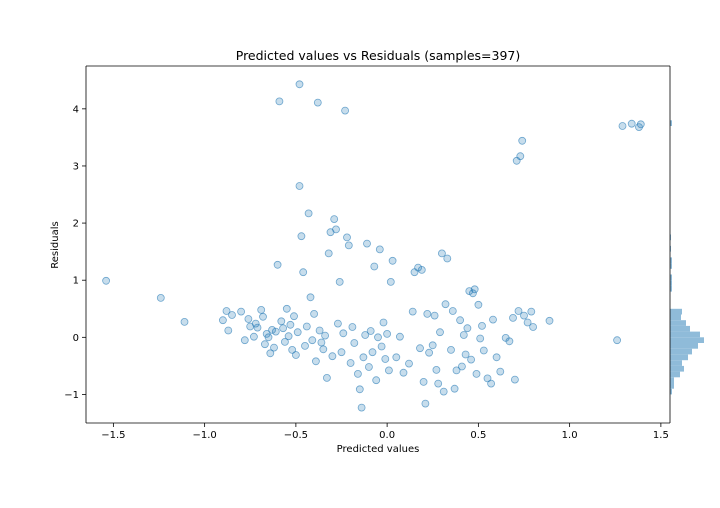  What do you see at coordinates (387, 435) in the screenshot?
I see `x-tick-label: 0.0` at bounding box center [387, 435].